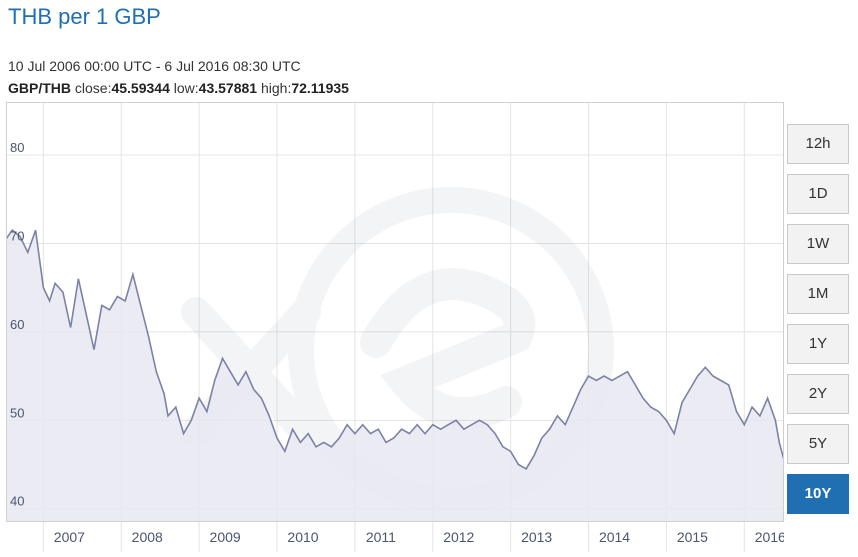  I want to click on y-axis-labels: 40 50 60 70 80, so click(17, 324).